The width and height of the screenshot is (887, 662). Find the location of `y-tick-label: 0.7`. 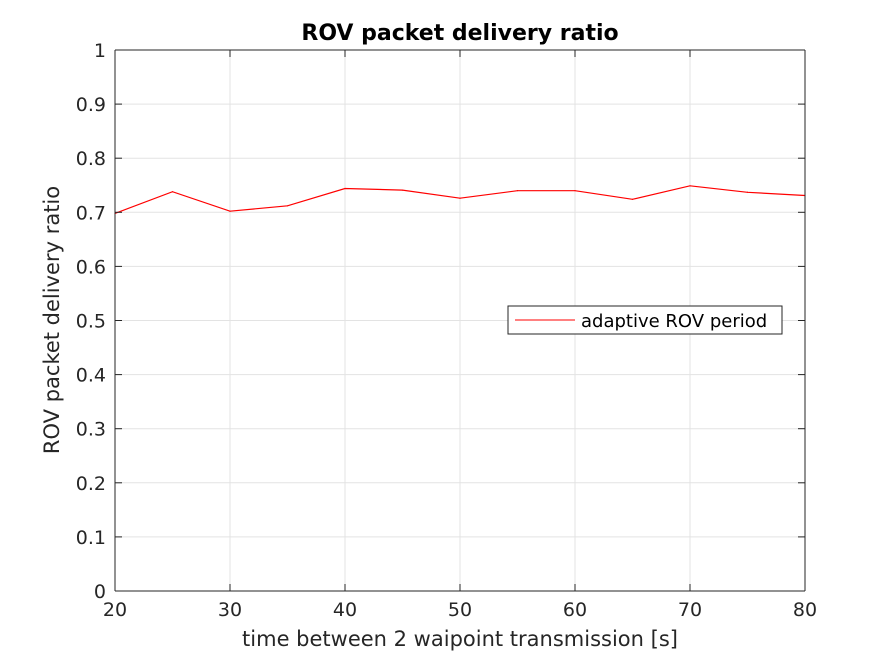

y-tick-label: 0.7 is located at coordinates (91, 213).